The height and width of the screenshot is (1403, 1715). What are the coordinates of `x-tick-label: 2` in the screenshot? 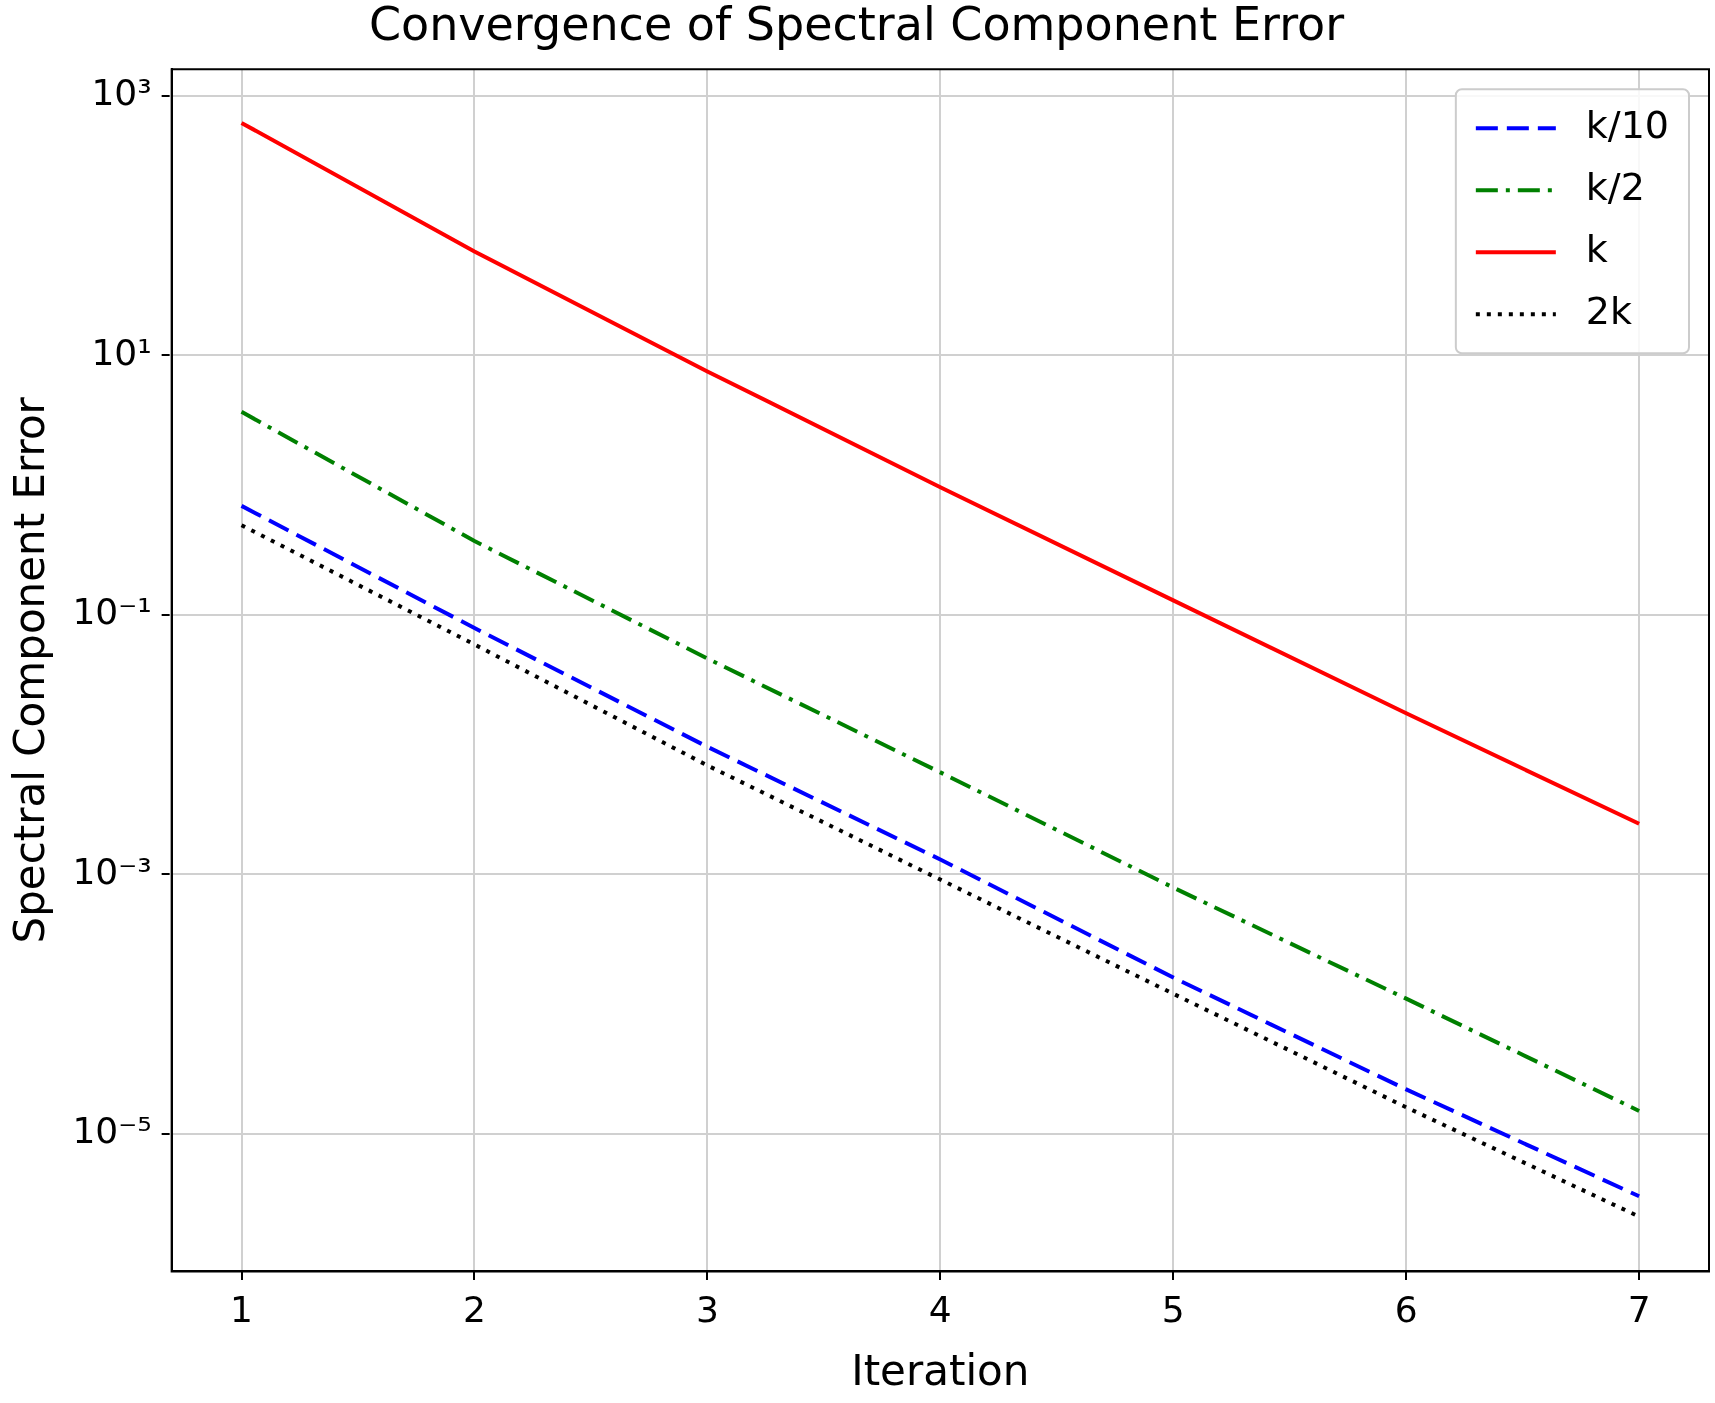 It's located at (474, 1310).